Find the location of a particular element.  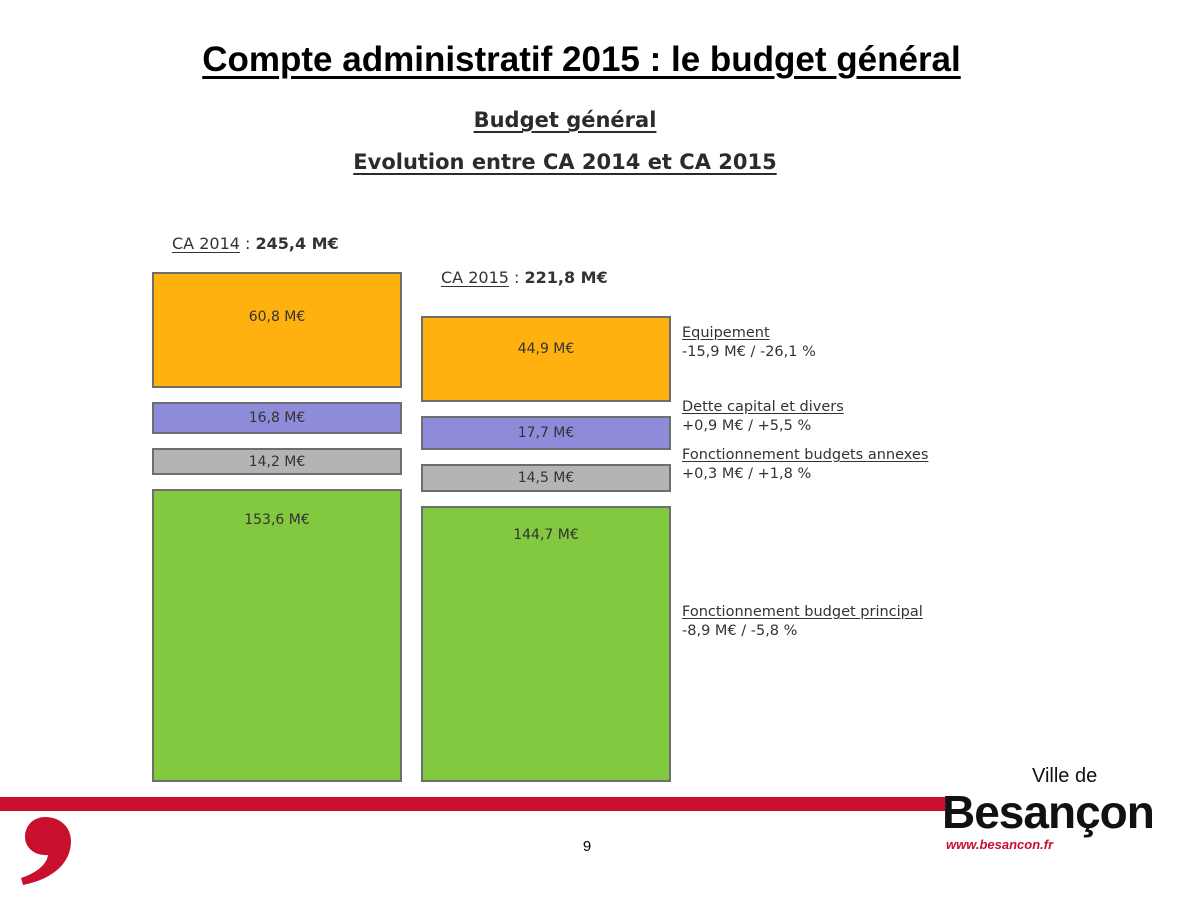

bar-equipement-ca2014: 60,8 M€ is located at coordinates (277, 330).